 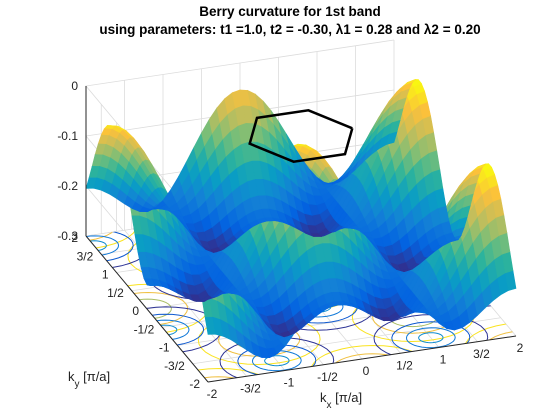 I want to click on x-tick-label: 1/2, so click(x=404, y=365).